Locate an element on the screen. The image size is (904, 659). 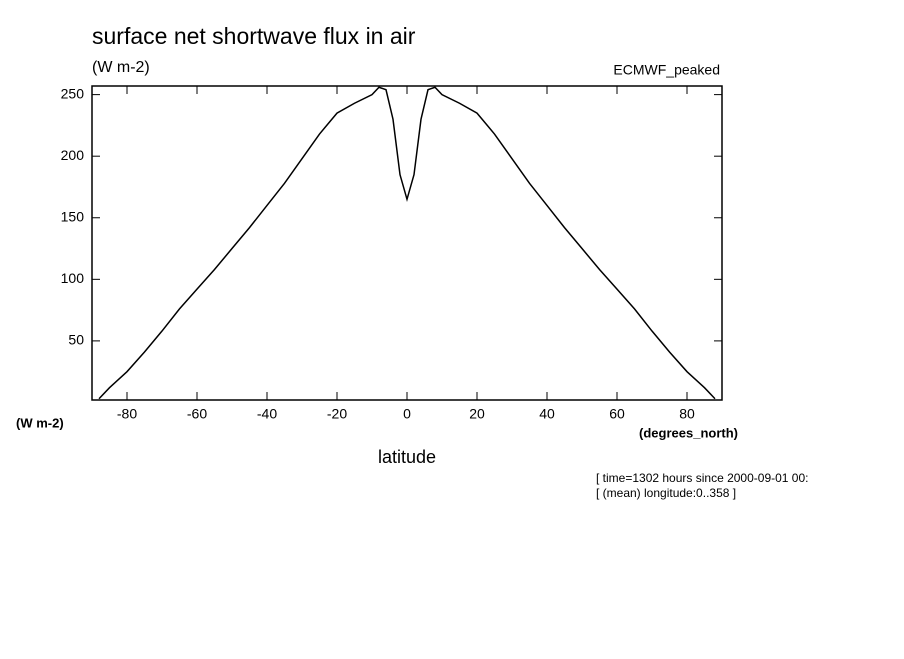
footnote: [ time=1302 hours since 2000-09-01 00: is located at coordinates (702, 478).